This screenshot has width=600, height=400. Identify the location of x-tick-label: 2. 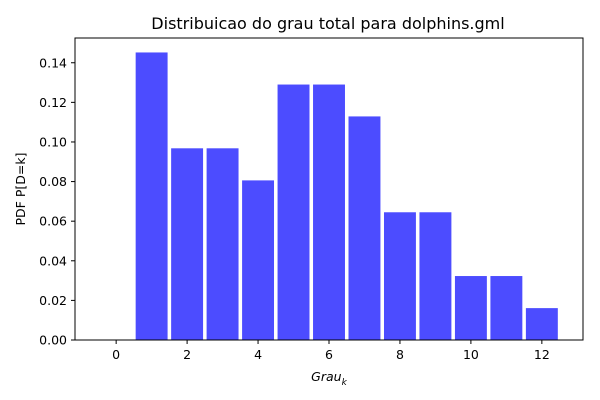
(187, 354).